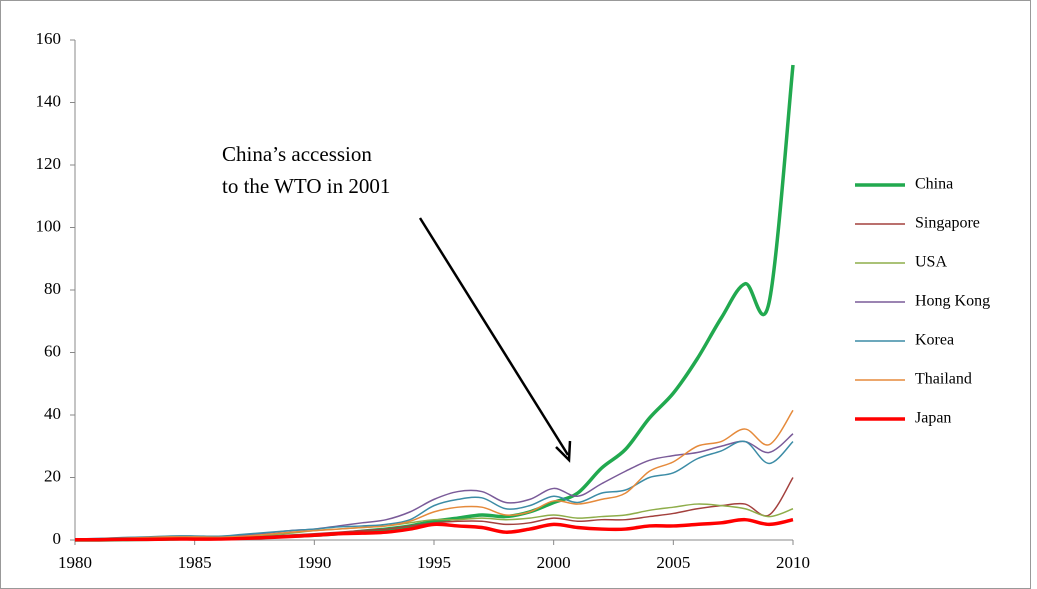  Describe the element at coordinates (933, 418) in the screenshot. I see `legend-label: Japan` at that location.